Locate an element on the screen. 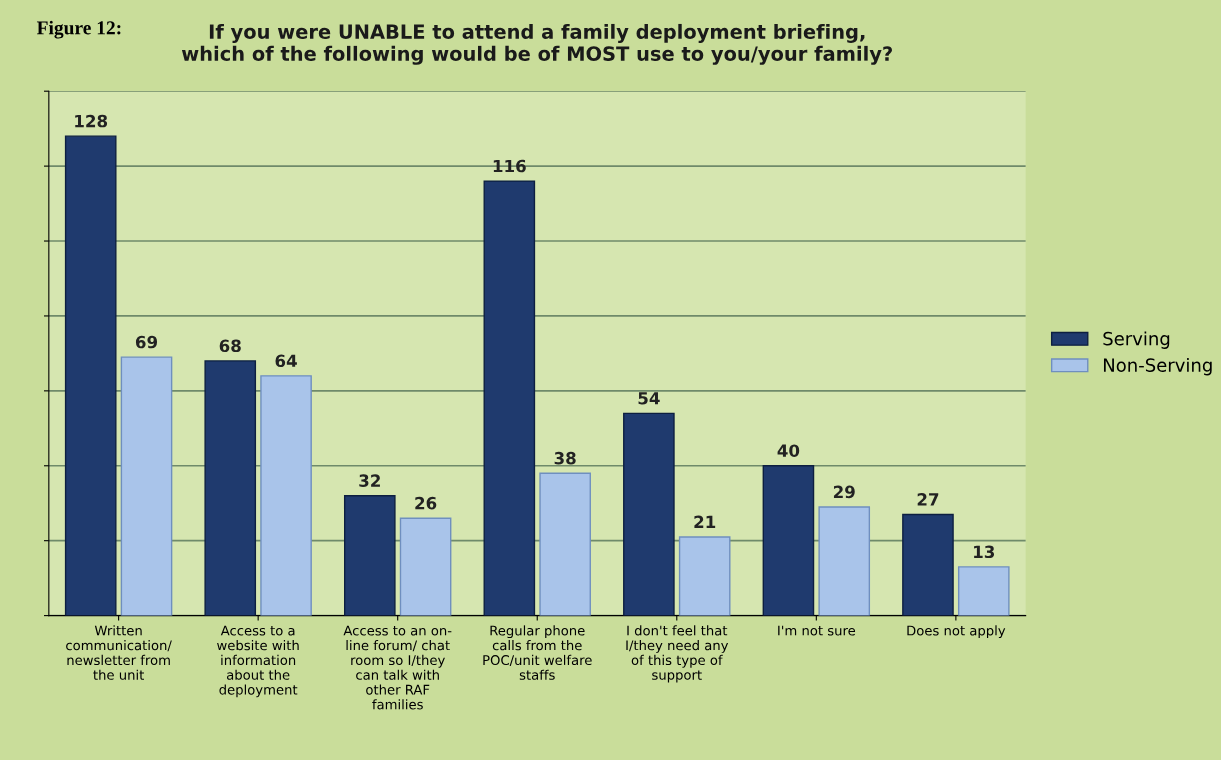 The width and height of the screenshot is (1221, 760). x-tick-label: I'm not sure is located at coordinates (817, 630).